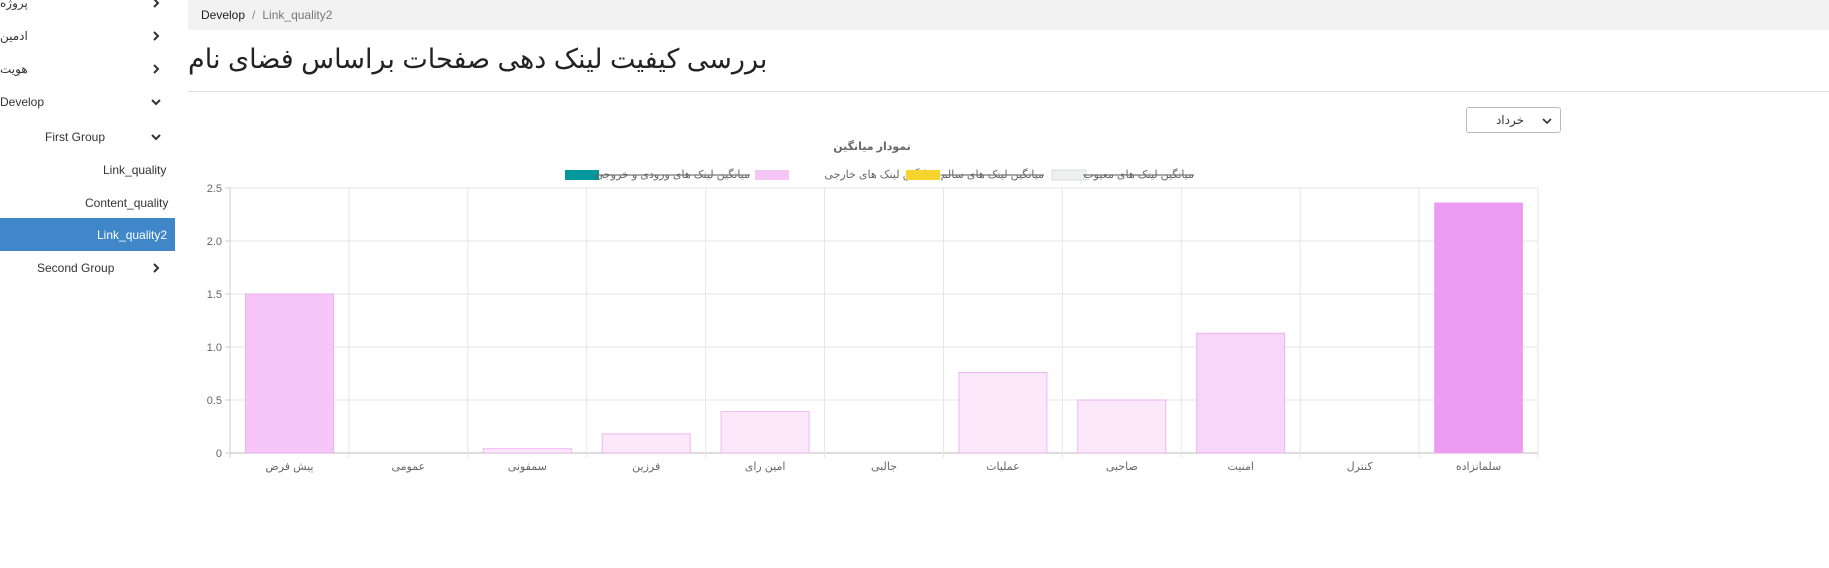  Describe the element at coordinates (872, 146) in the screenshot. I see `chart-title: نمودار میانگین` at that location.